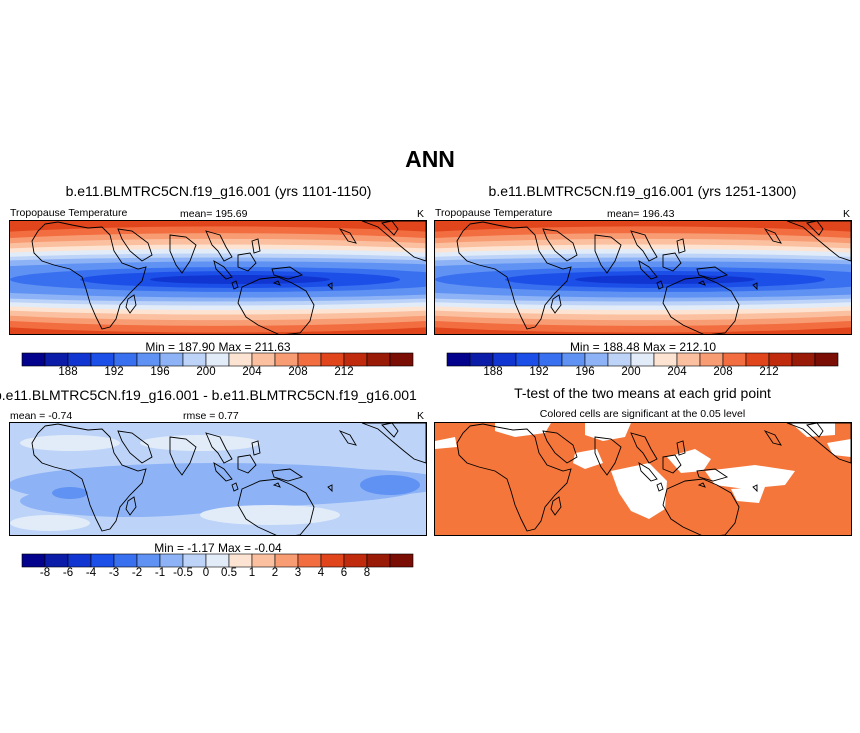 The image size is (860, 733). What do you see at coordinates (223, 270) in the screenshot?
I see `panel1-coast-sumatra` at bounding box center [223, 270].